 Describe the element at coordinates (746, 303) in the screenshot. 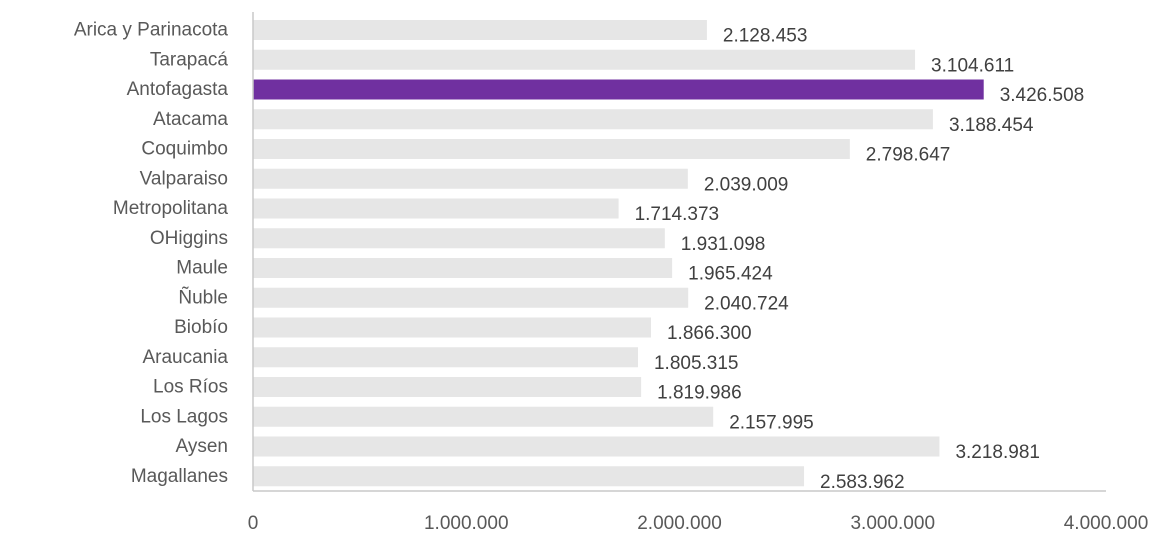

I see `value-label-nuble: 2.040.724` at that location.